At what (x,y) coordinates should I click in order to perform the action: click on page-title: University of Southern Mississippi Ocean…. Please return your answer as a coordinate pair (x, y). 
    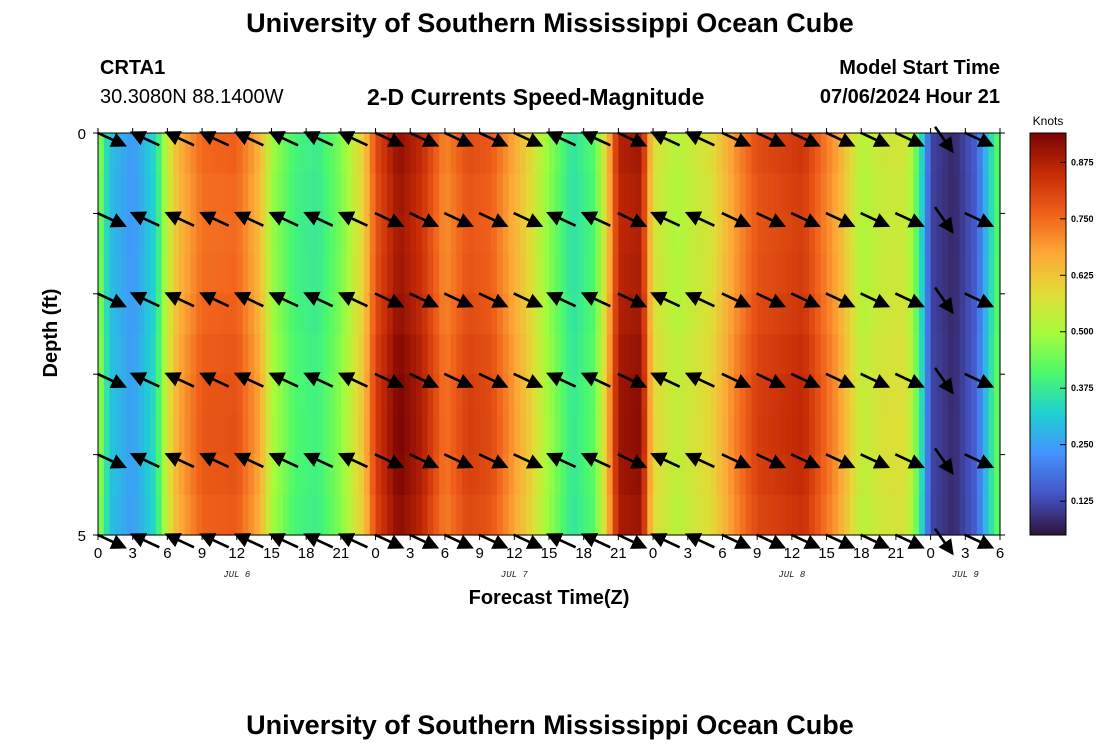
    Looking at the image, I should click on (550, 23).